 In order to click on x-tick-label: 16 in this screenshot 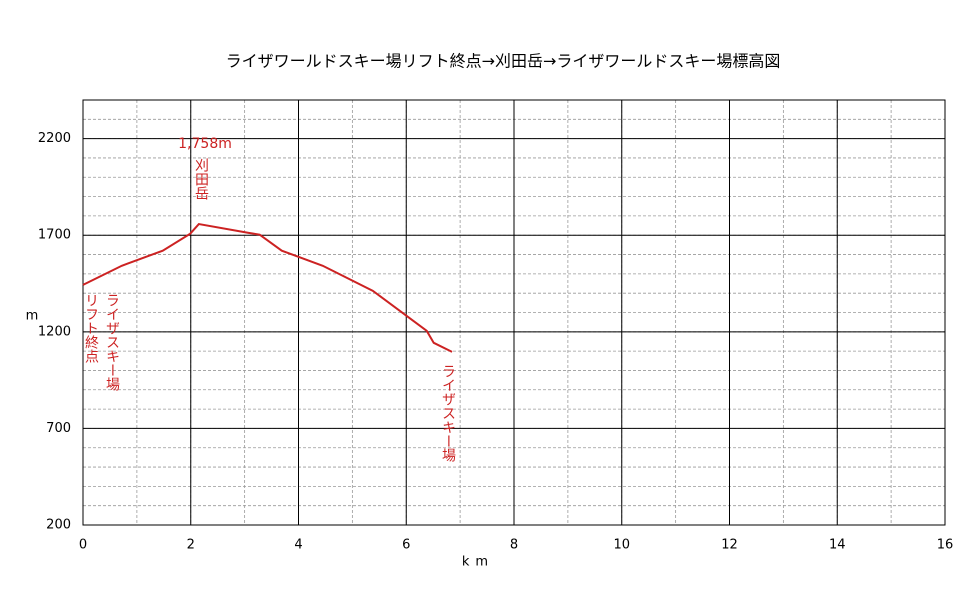, I will do `click(945, 545)`.